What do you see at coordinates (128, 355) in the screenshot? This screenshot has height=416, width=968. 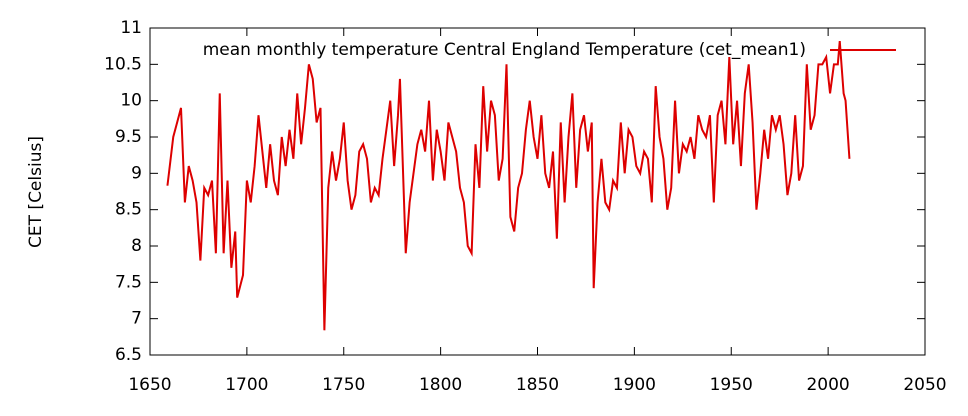 I see `y-tick-label: 6.5` at bounding box center [128, 355].